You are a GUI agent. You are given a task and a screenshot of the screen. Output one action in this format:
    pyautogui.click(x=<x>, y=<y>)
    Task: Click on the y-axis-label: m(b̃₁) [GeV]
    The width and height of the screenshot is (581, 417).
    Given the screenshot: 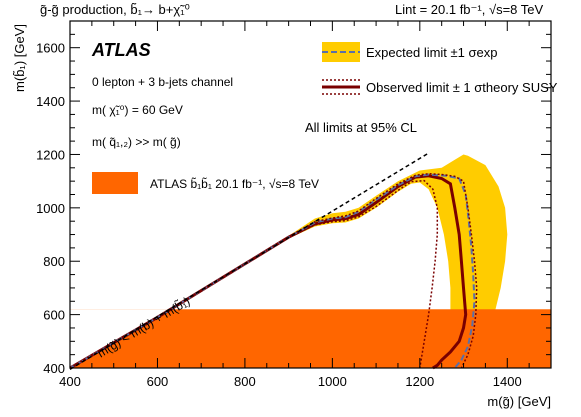 What is the action you would take?
    pyautogui.click(x=19, y=58)
    